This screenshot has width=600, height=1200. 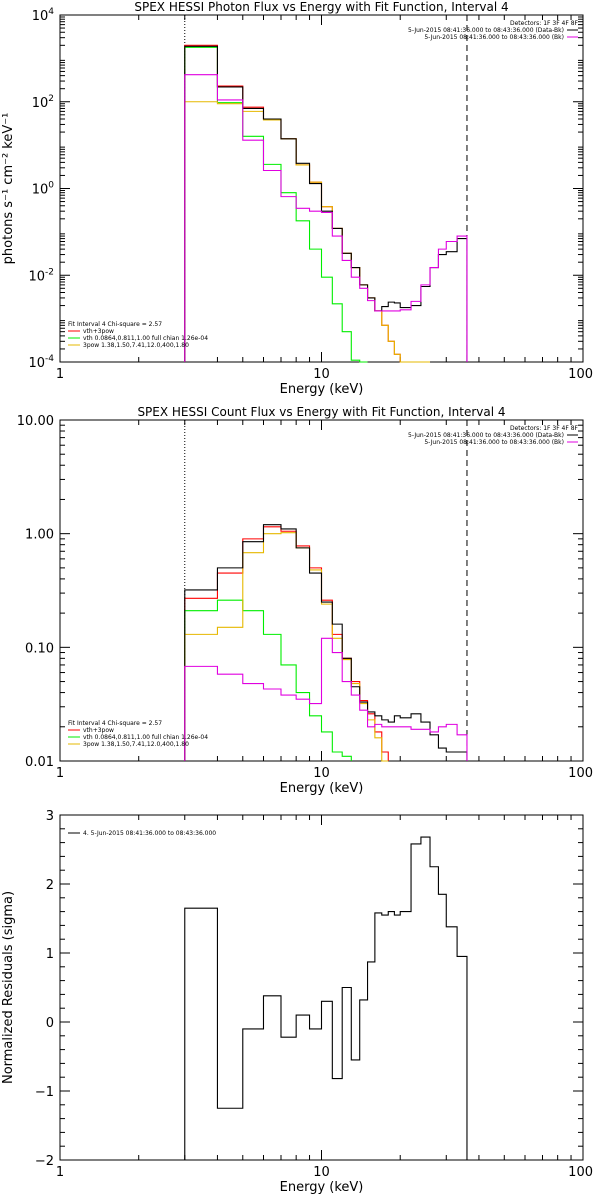 What do you see at coordinates (44, 1092) in the screenshot?
I see `y-tick-label: −1` at bounding box center [44, 1092].